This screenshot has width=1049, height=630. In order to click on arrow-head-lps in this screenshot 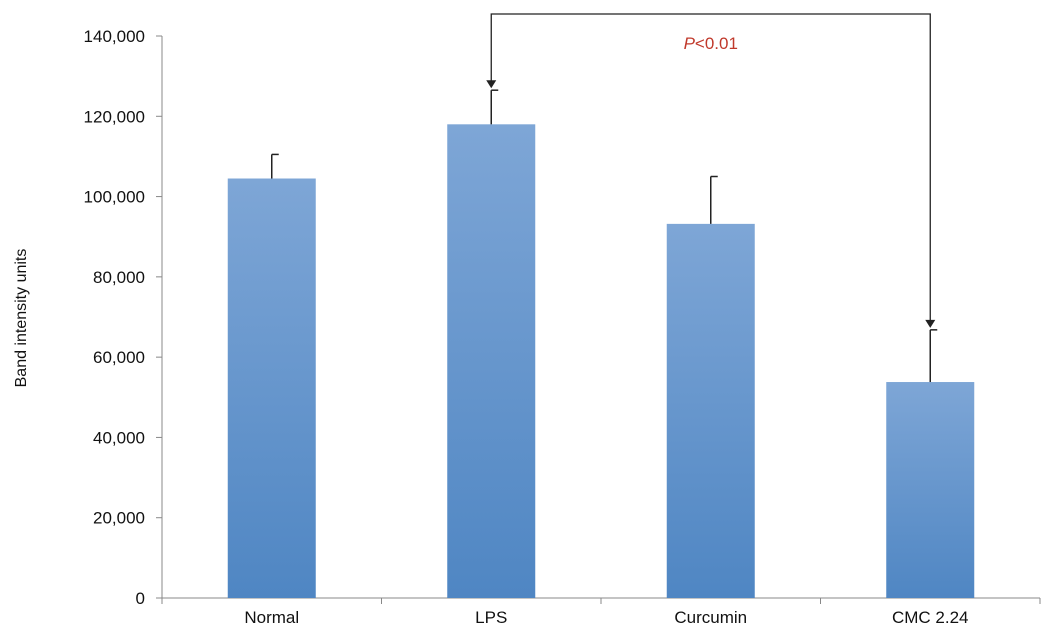, I will do `click(491, 84)`.